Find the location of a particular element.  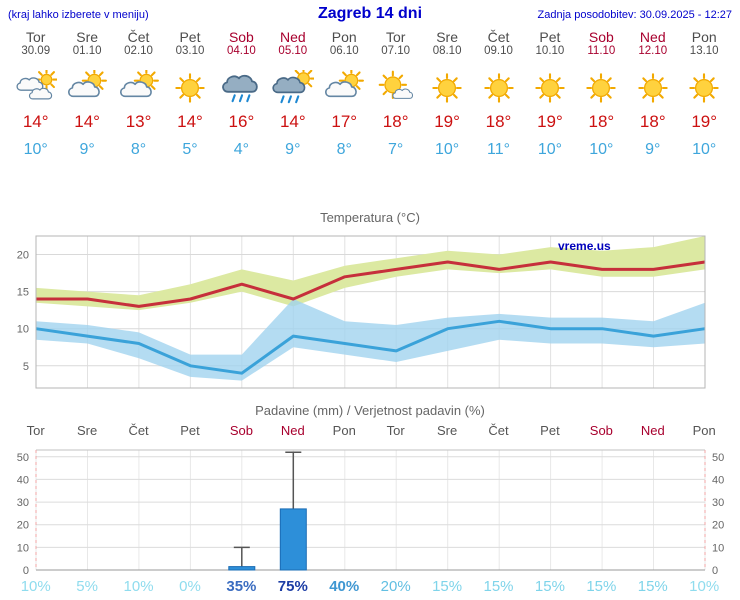

day-column: Ned 05.10 14° 9° is located at coordinates (292, 94).